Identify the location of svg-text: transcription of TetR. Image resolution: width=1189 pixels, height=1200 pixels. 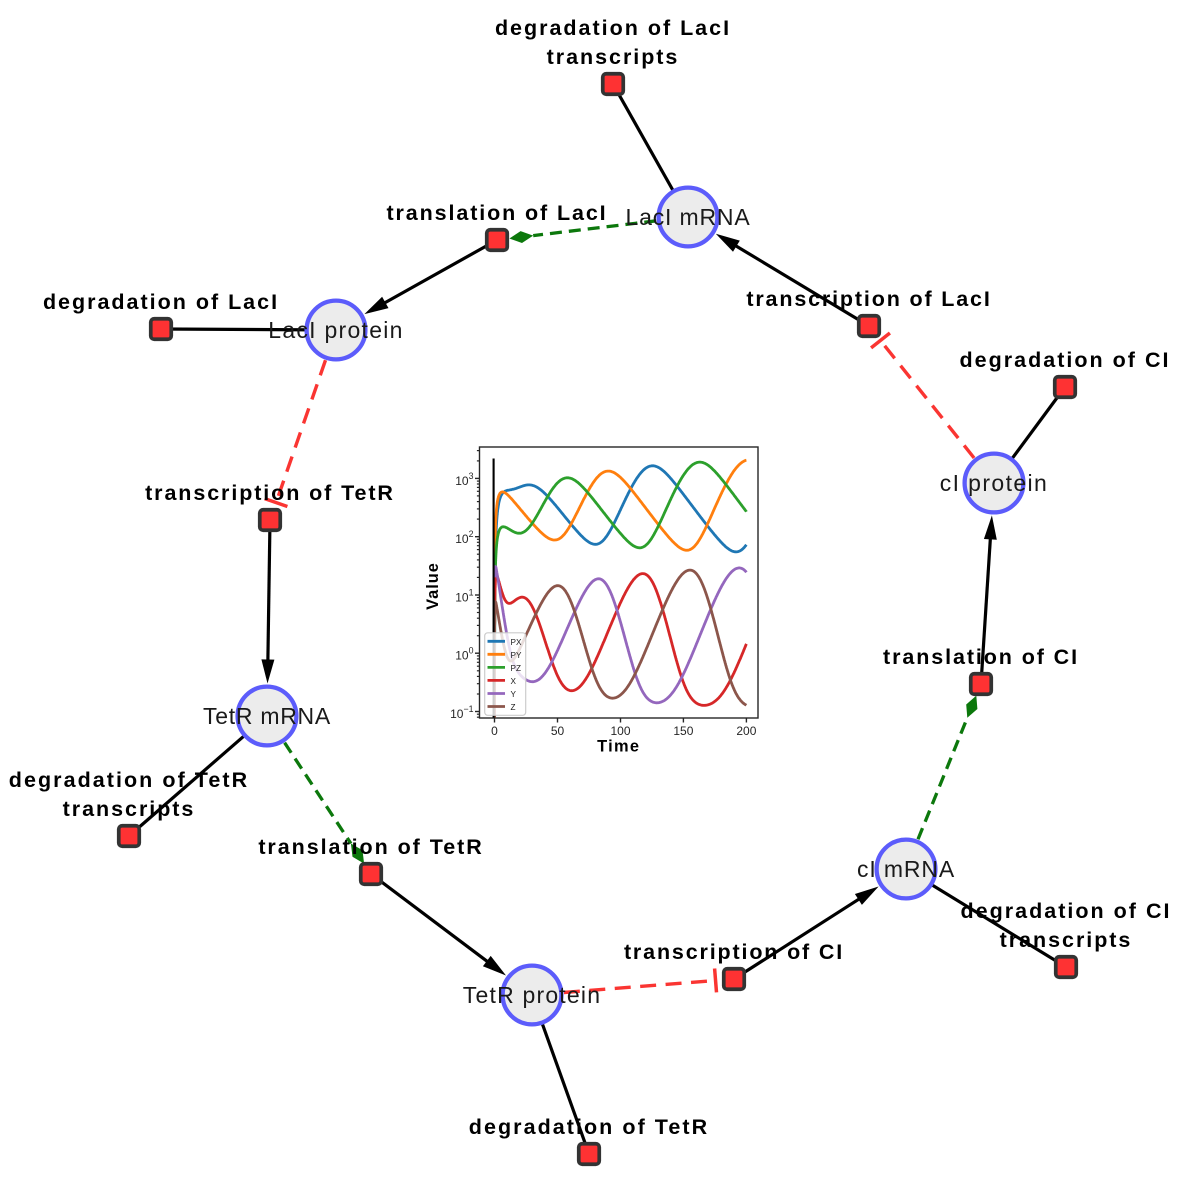
(270, 493).